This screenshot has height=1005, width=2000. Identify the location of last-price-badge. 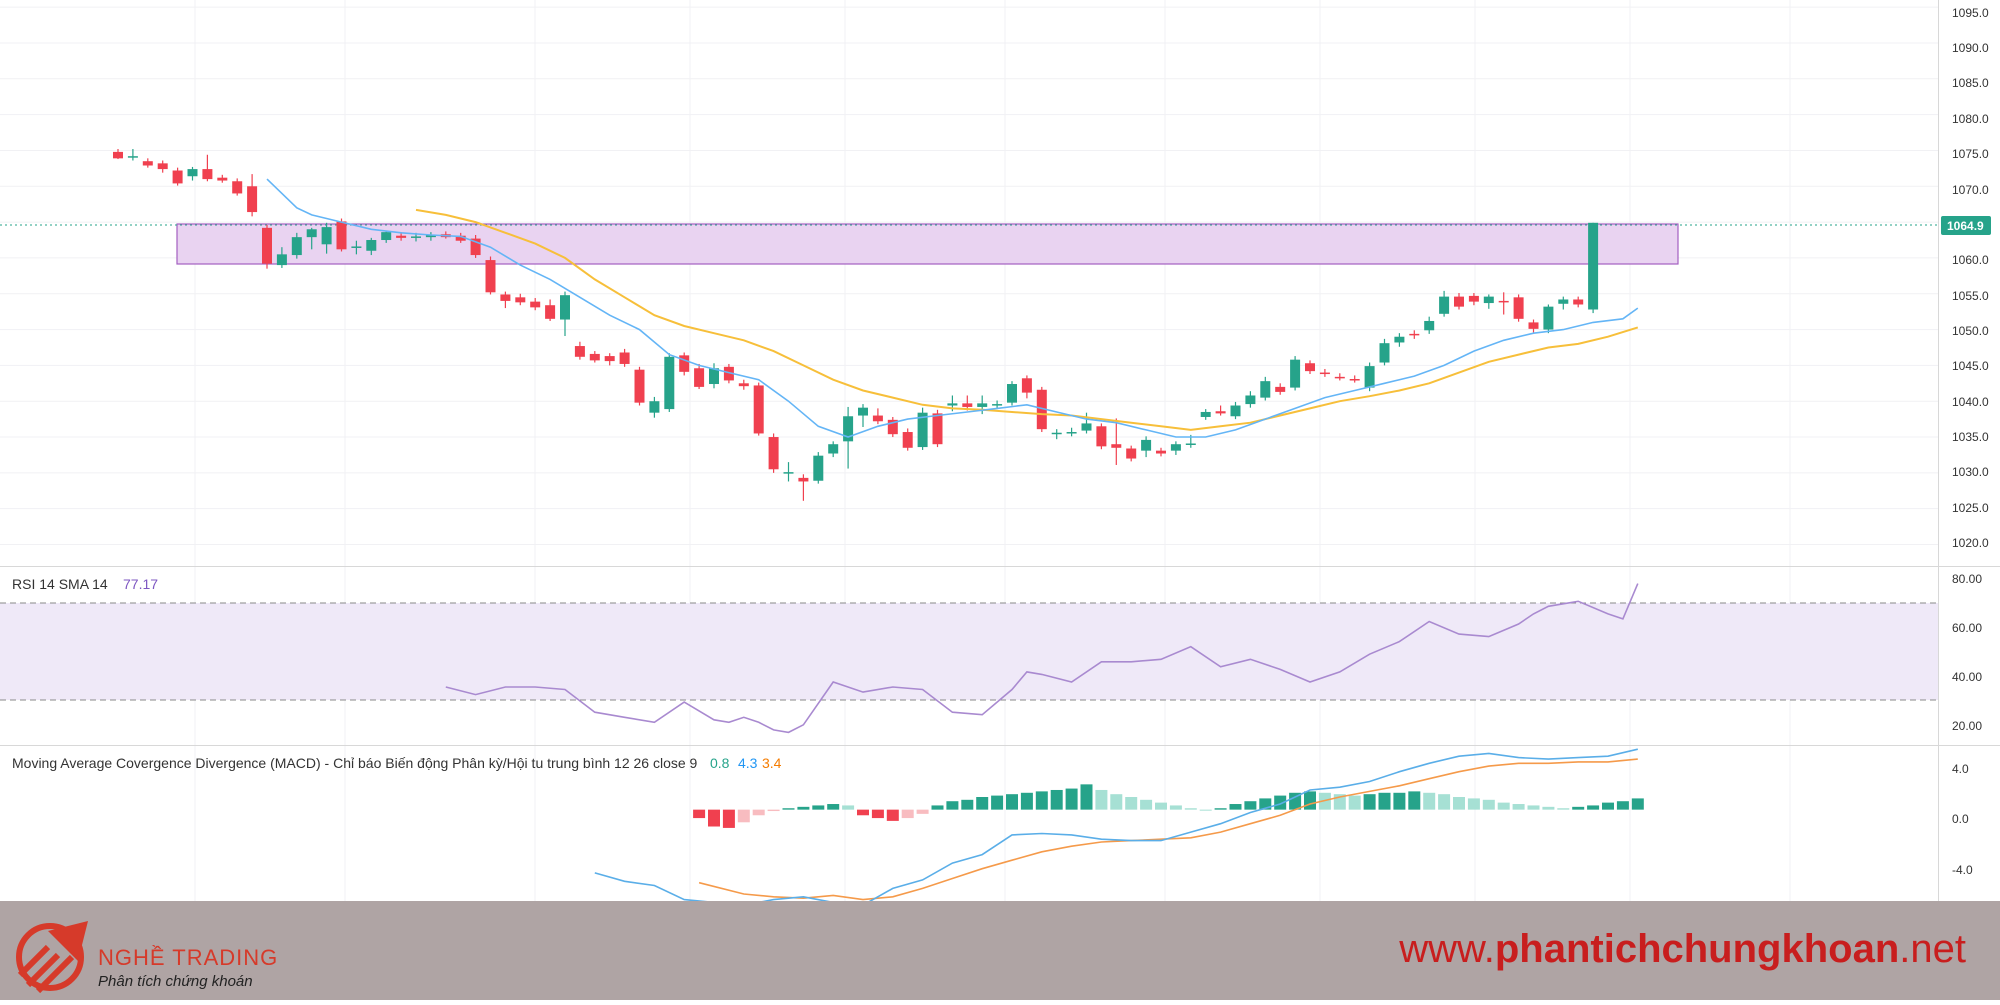
(1966, 225).